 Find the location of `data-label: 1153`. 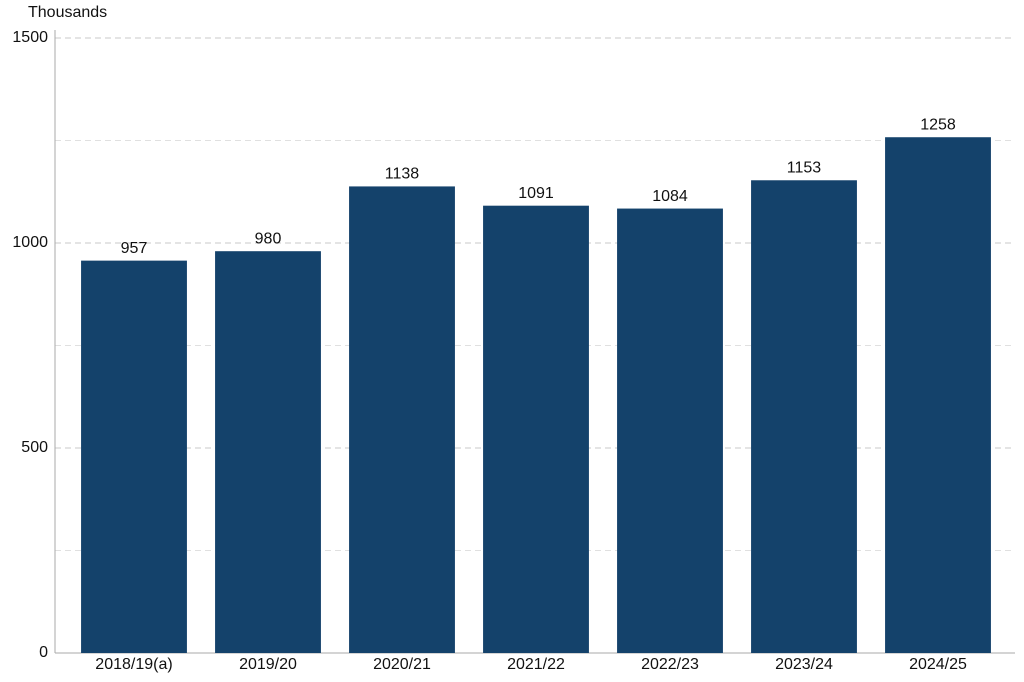

data-label: 1153 is located at coordinates (804, 167).